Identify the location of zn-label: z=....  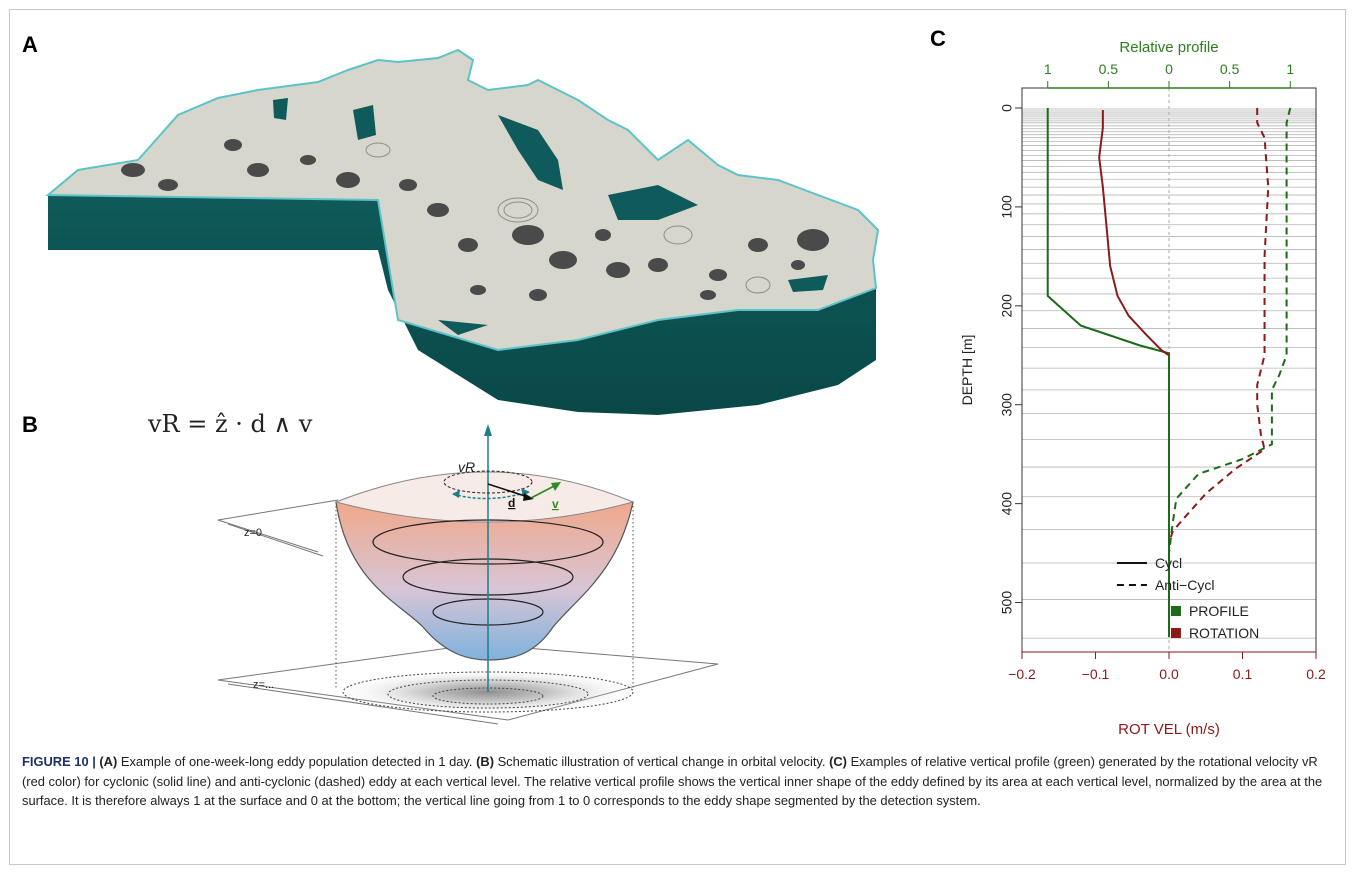
(263, 685).